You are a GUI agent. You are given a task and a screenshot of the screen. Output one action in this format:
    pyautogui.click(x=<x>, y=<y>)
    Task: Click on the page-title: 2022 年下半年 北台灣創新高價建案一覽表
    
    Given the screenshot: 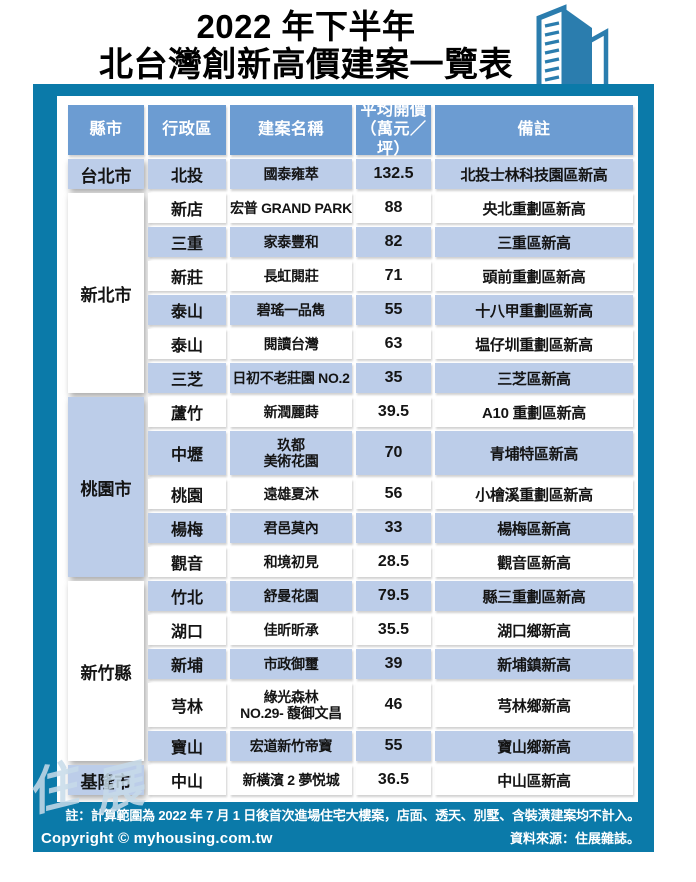 What is the action you would take?
    pyautogui.click(x=306, y=46)
    